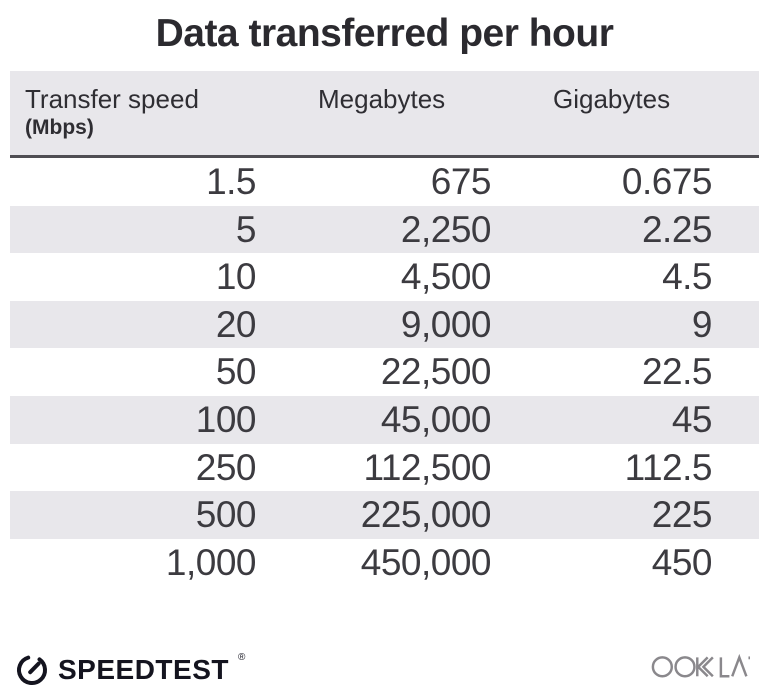 The height and width of the screenshot is (698, 769). I want to click on cell-megabytes: 9,000, so click(446, 324).